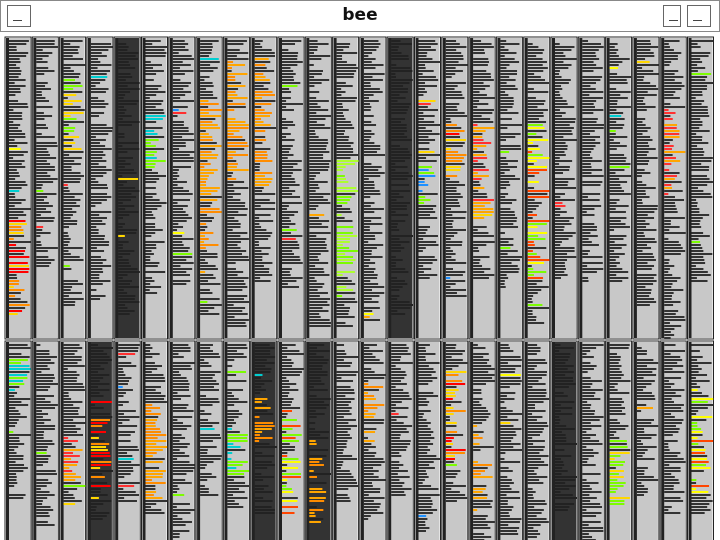 The height and width of the screenshot is (540, 720). I want to click on close-button, so click(19, 16).